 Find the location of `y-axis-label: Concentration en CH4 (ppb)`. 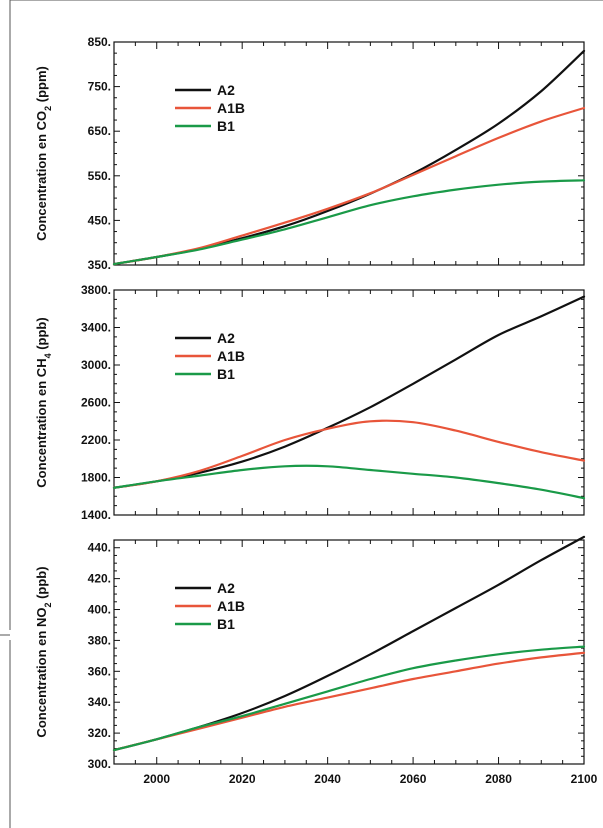

y-axis-label: Concentration en CH4 (ppb) is located at coordinates (43, 402).